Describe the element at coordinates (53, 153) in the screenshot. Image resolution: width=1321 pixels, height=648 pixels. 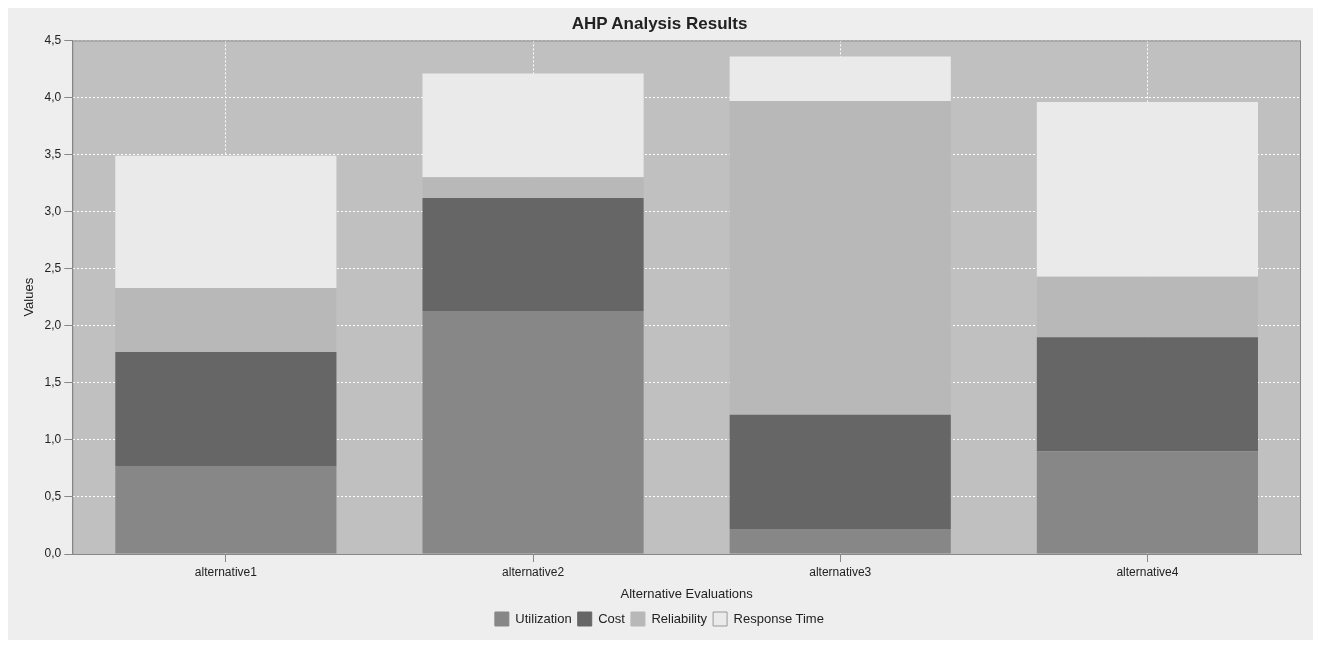
I see `y-tick-label: 3,5` at that location.